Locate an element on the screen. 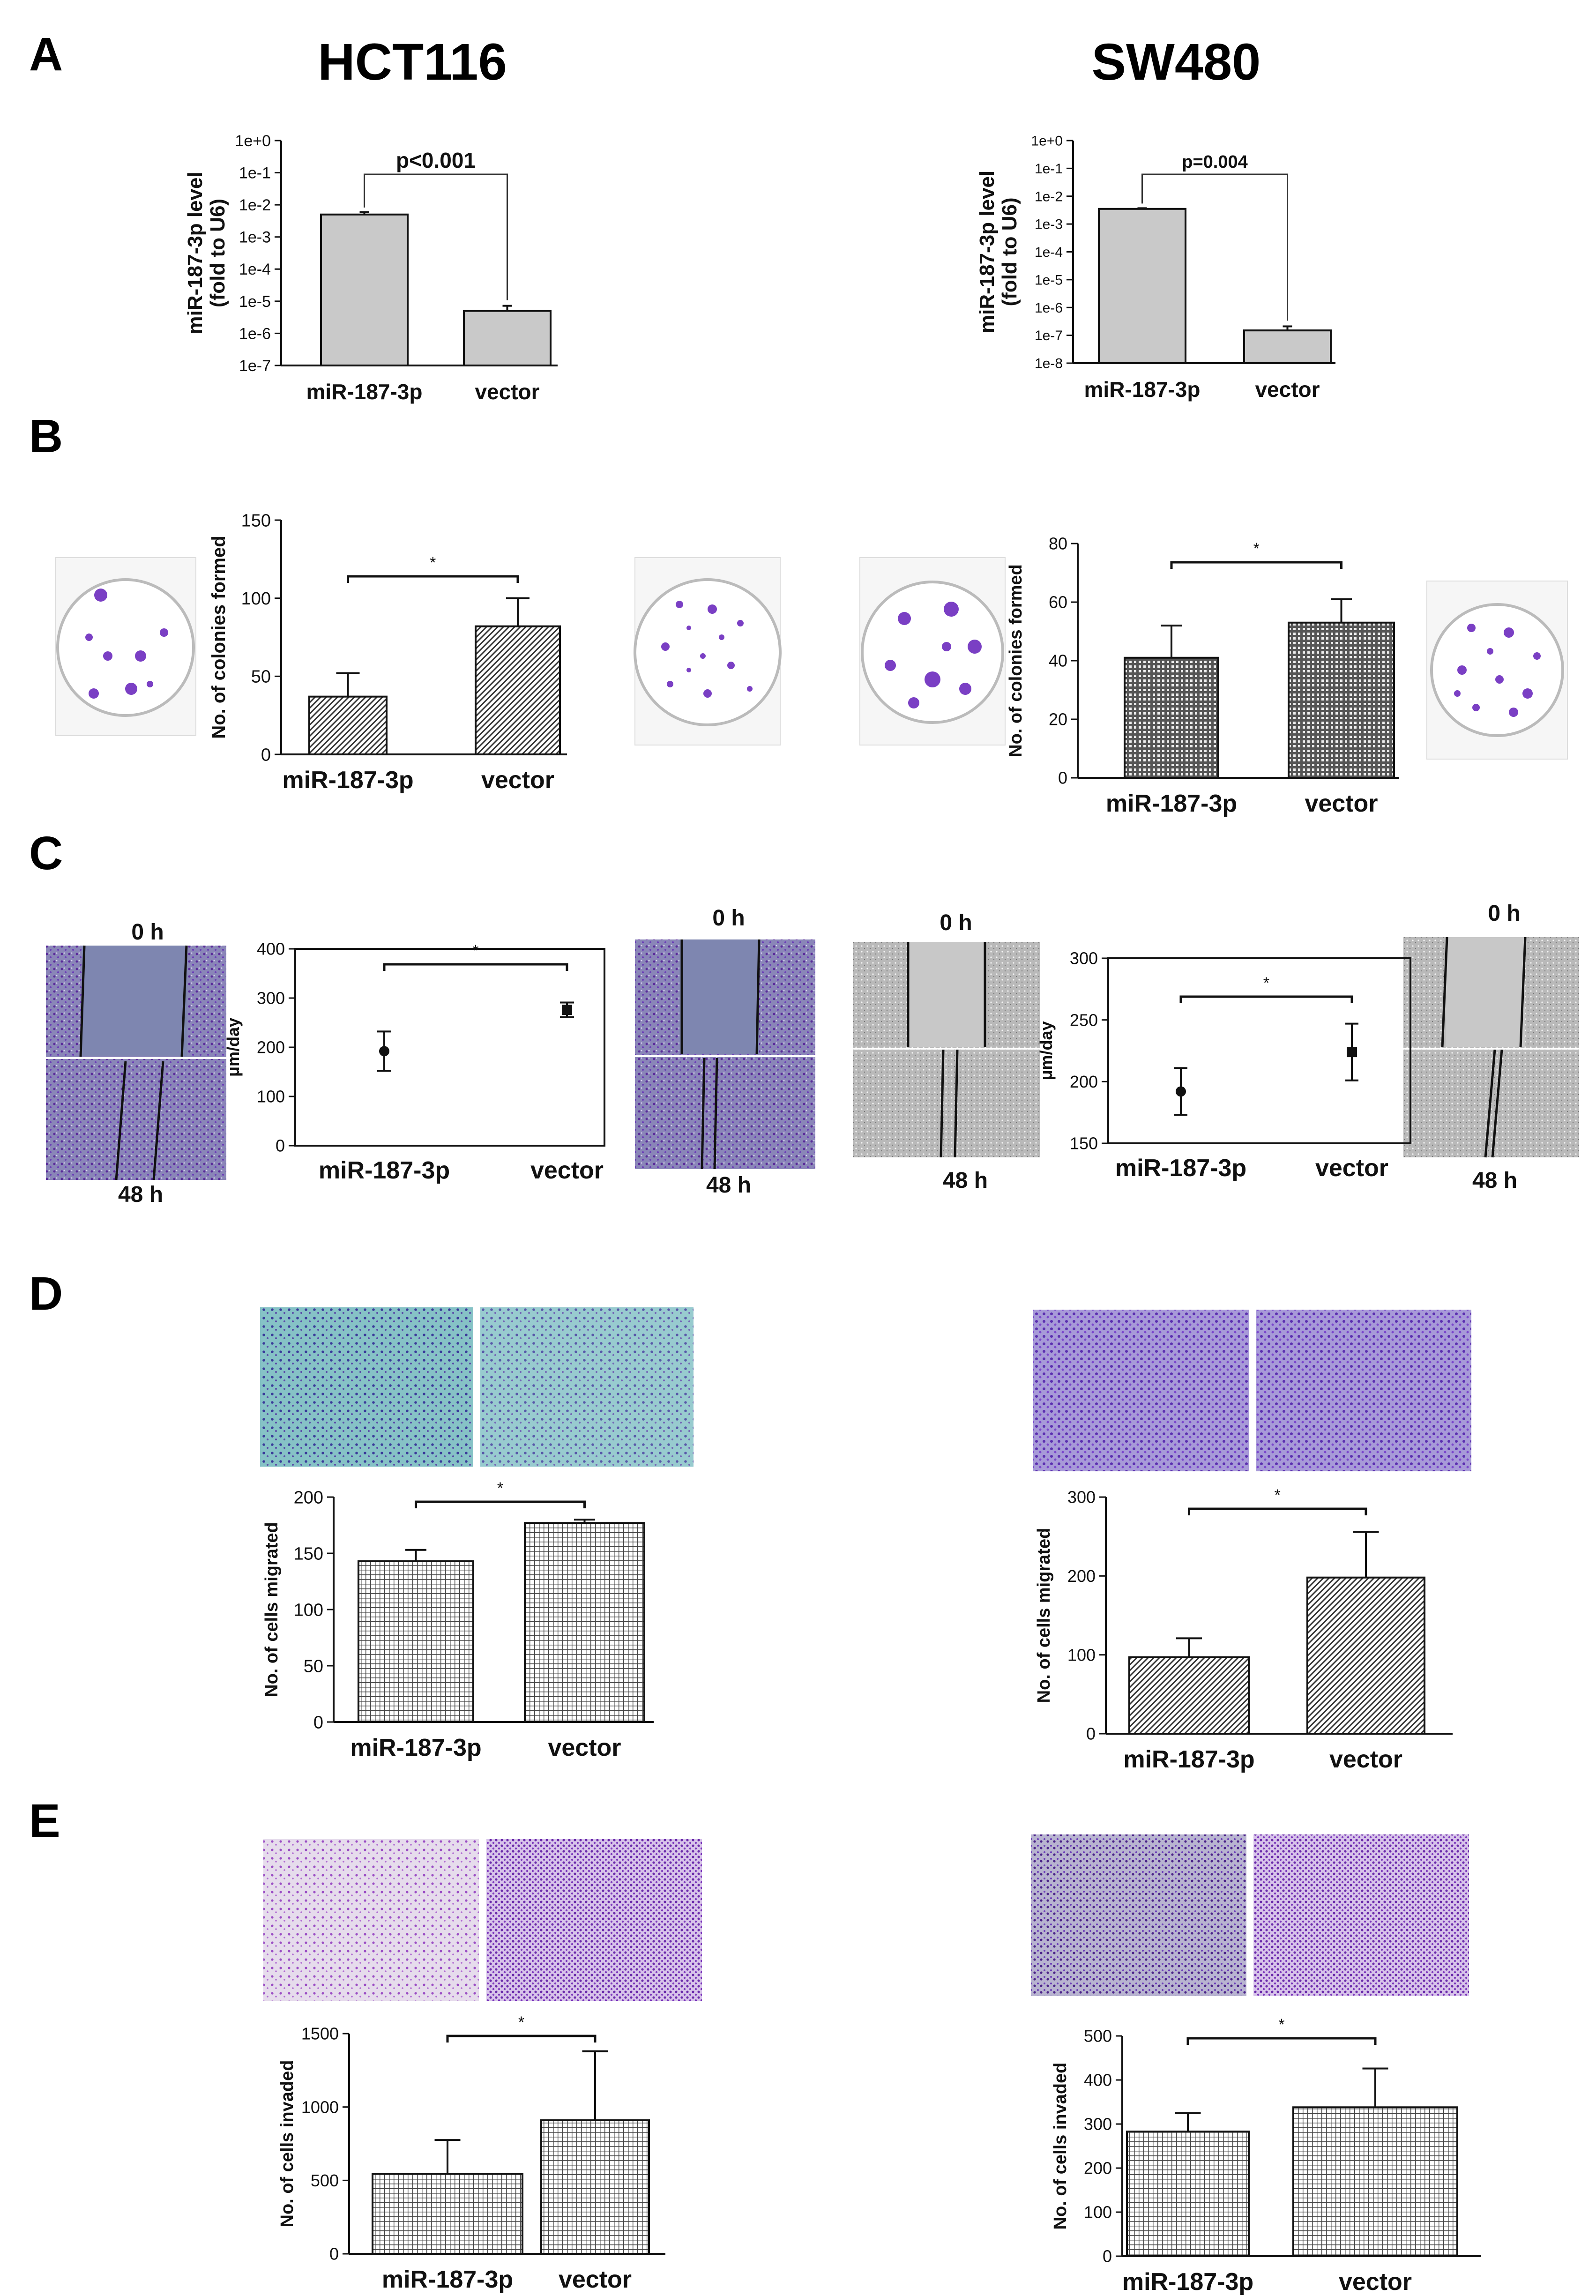  point-vector is located at coordinates (567, 1010).